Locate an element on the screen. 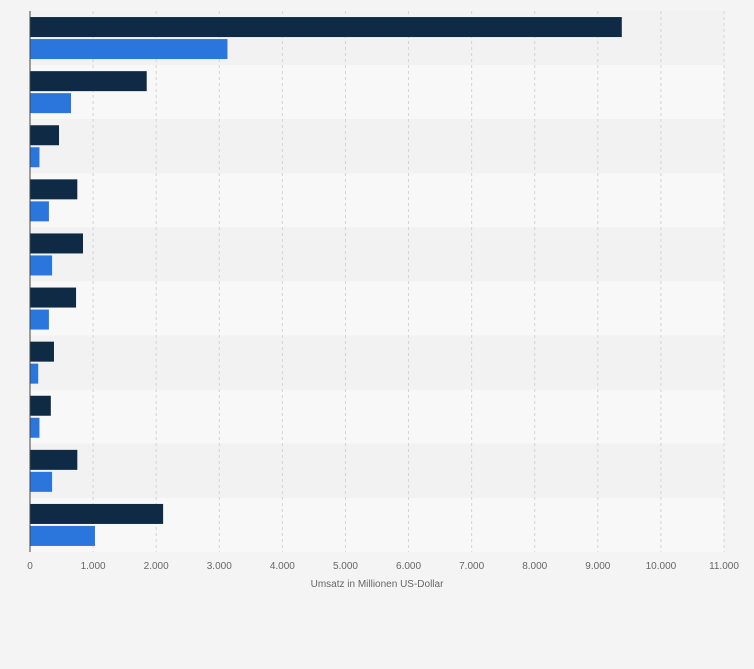  x-tick-label: 7.000 is located at coordinates (471, 566).